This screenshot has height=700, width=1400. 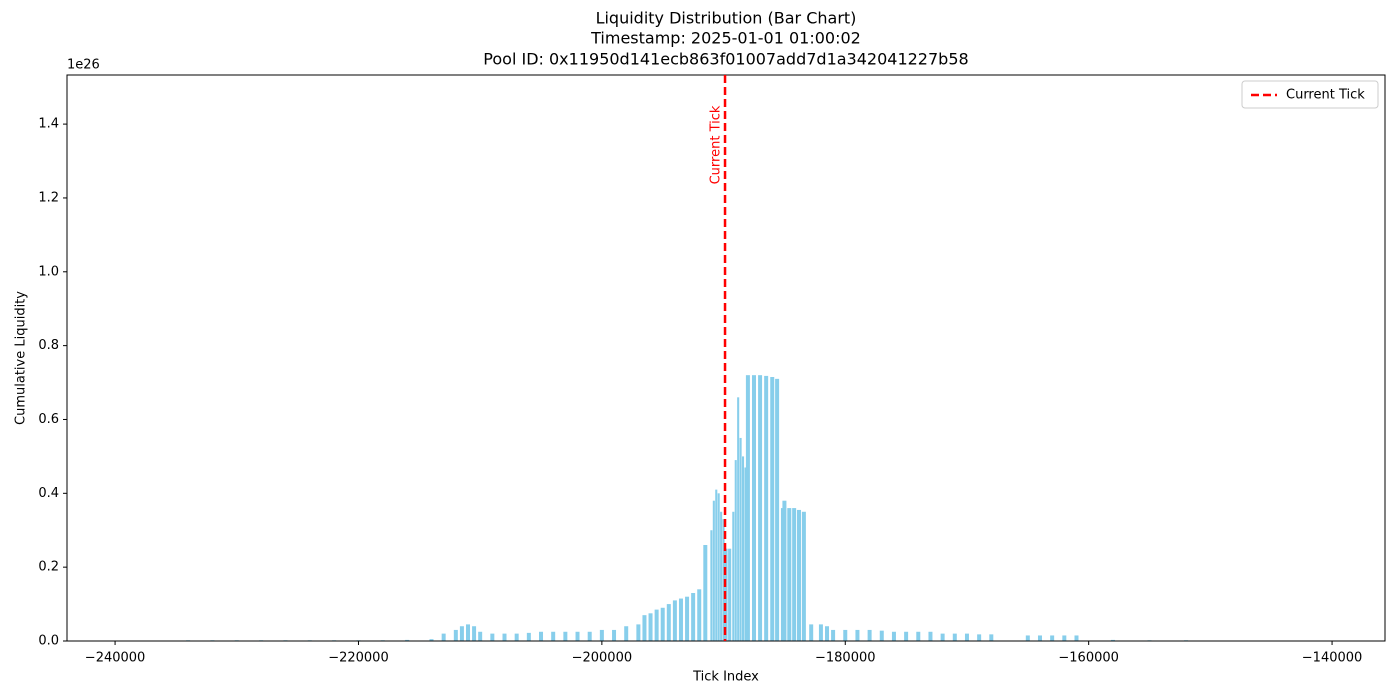 I want to click on y-tick-label: 0.8, so click(x=48, y=345).